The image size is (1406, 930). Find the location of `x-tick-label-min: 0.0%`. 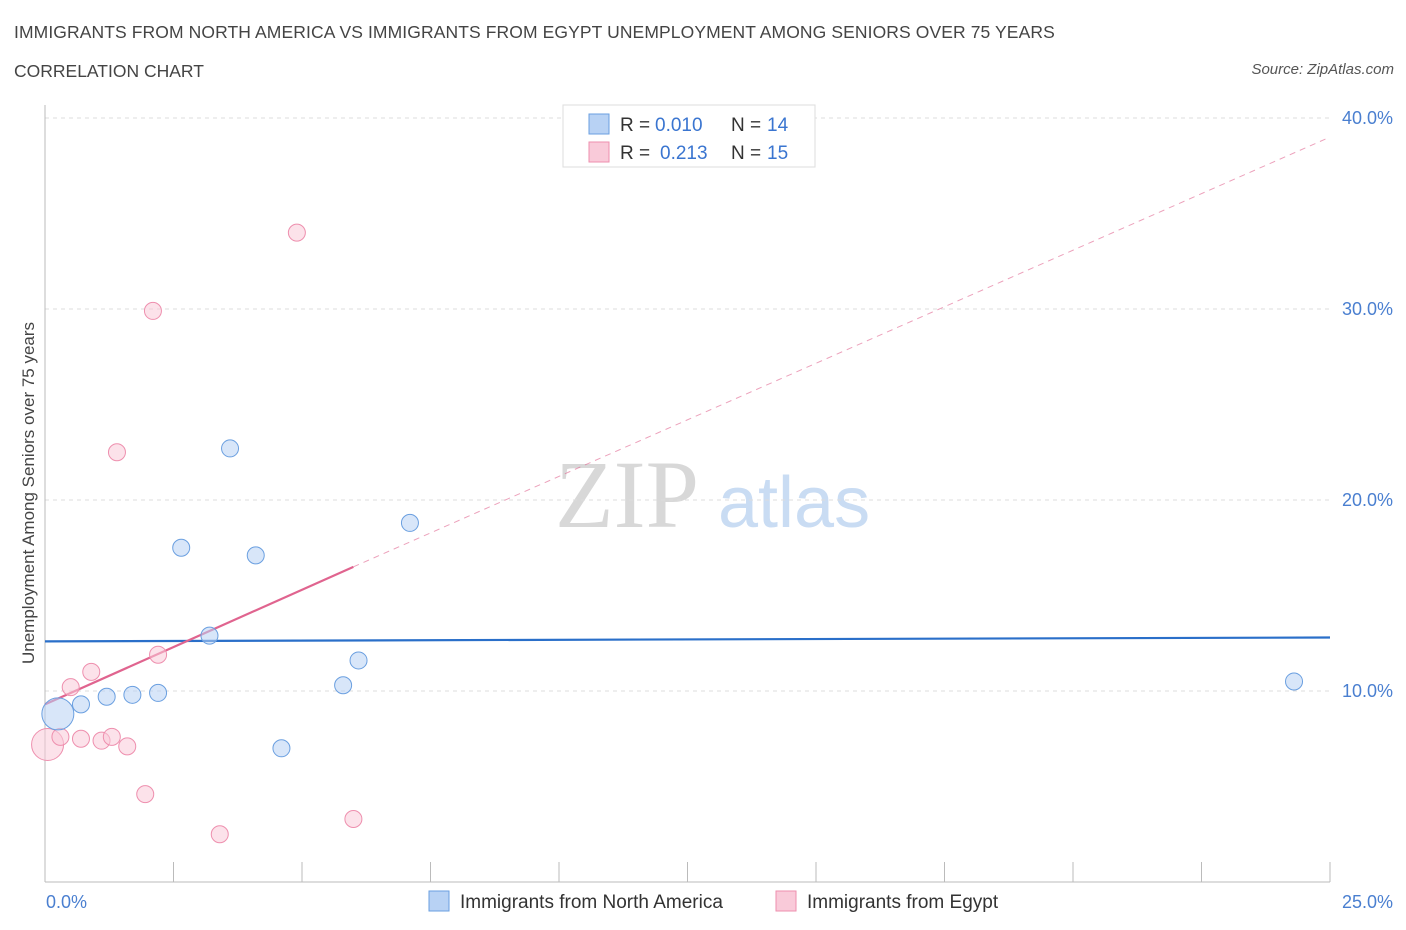

x-tick-label-min: 0.0% is located at coordinates (66, 902).